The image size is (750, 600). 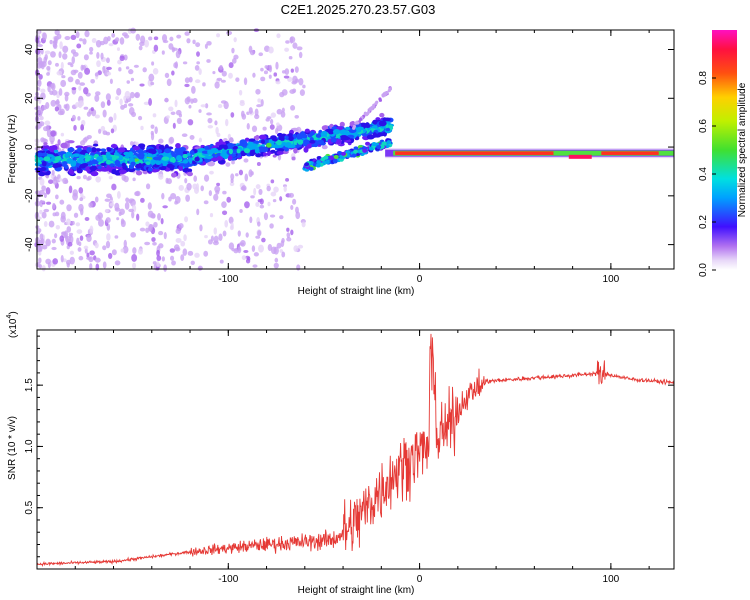 I want to click on spectrogram-ytick-label: 20, so click(x=29, y=98).